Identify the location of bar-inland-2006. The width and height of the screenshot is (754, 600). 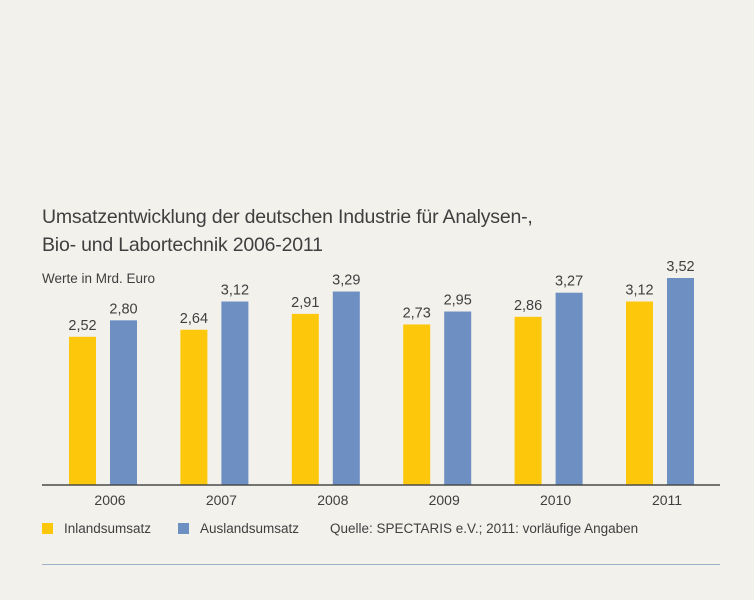
(82, 410).